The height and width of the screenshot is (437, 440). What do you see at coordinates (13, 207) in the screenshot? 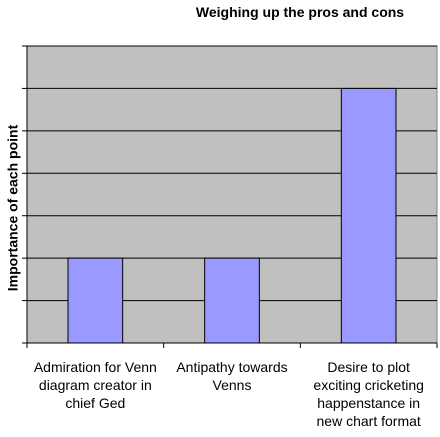
I see `y-axis-label: Importance of each point` at bounding box center [13, 207].